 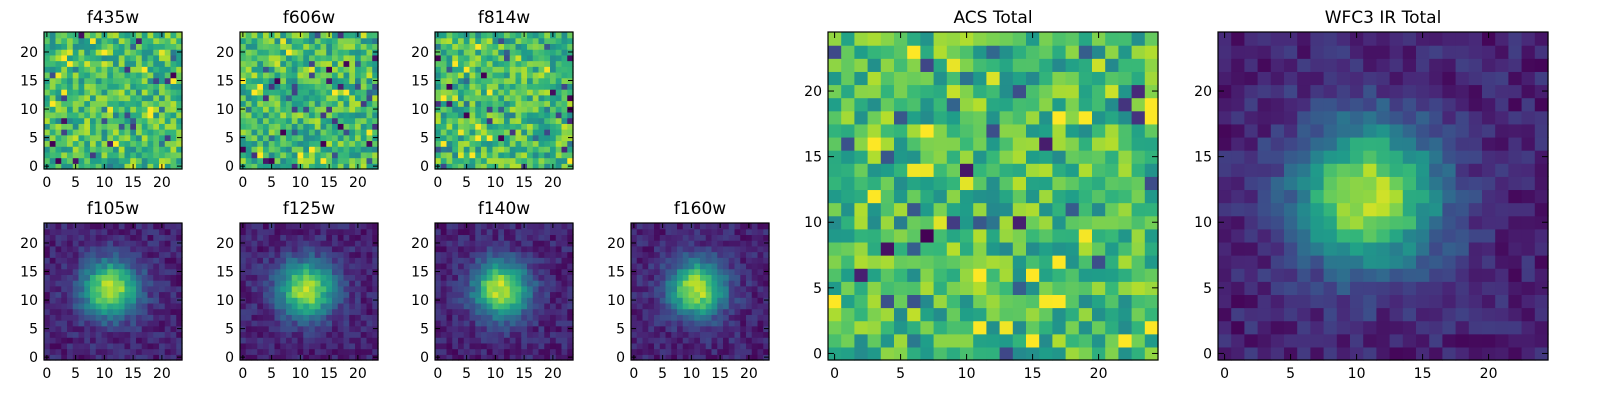 What do you see at coordinates (1033, 374) in the screenshot?
I see `x-tick-label: 15` at bounding box center [1033, 374].